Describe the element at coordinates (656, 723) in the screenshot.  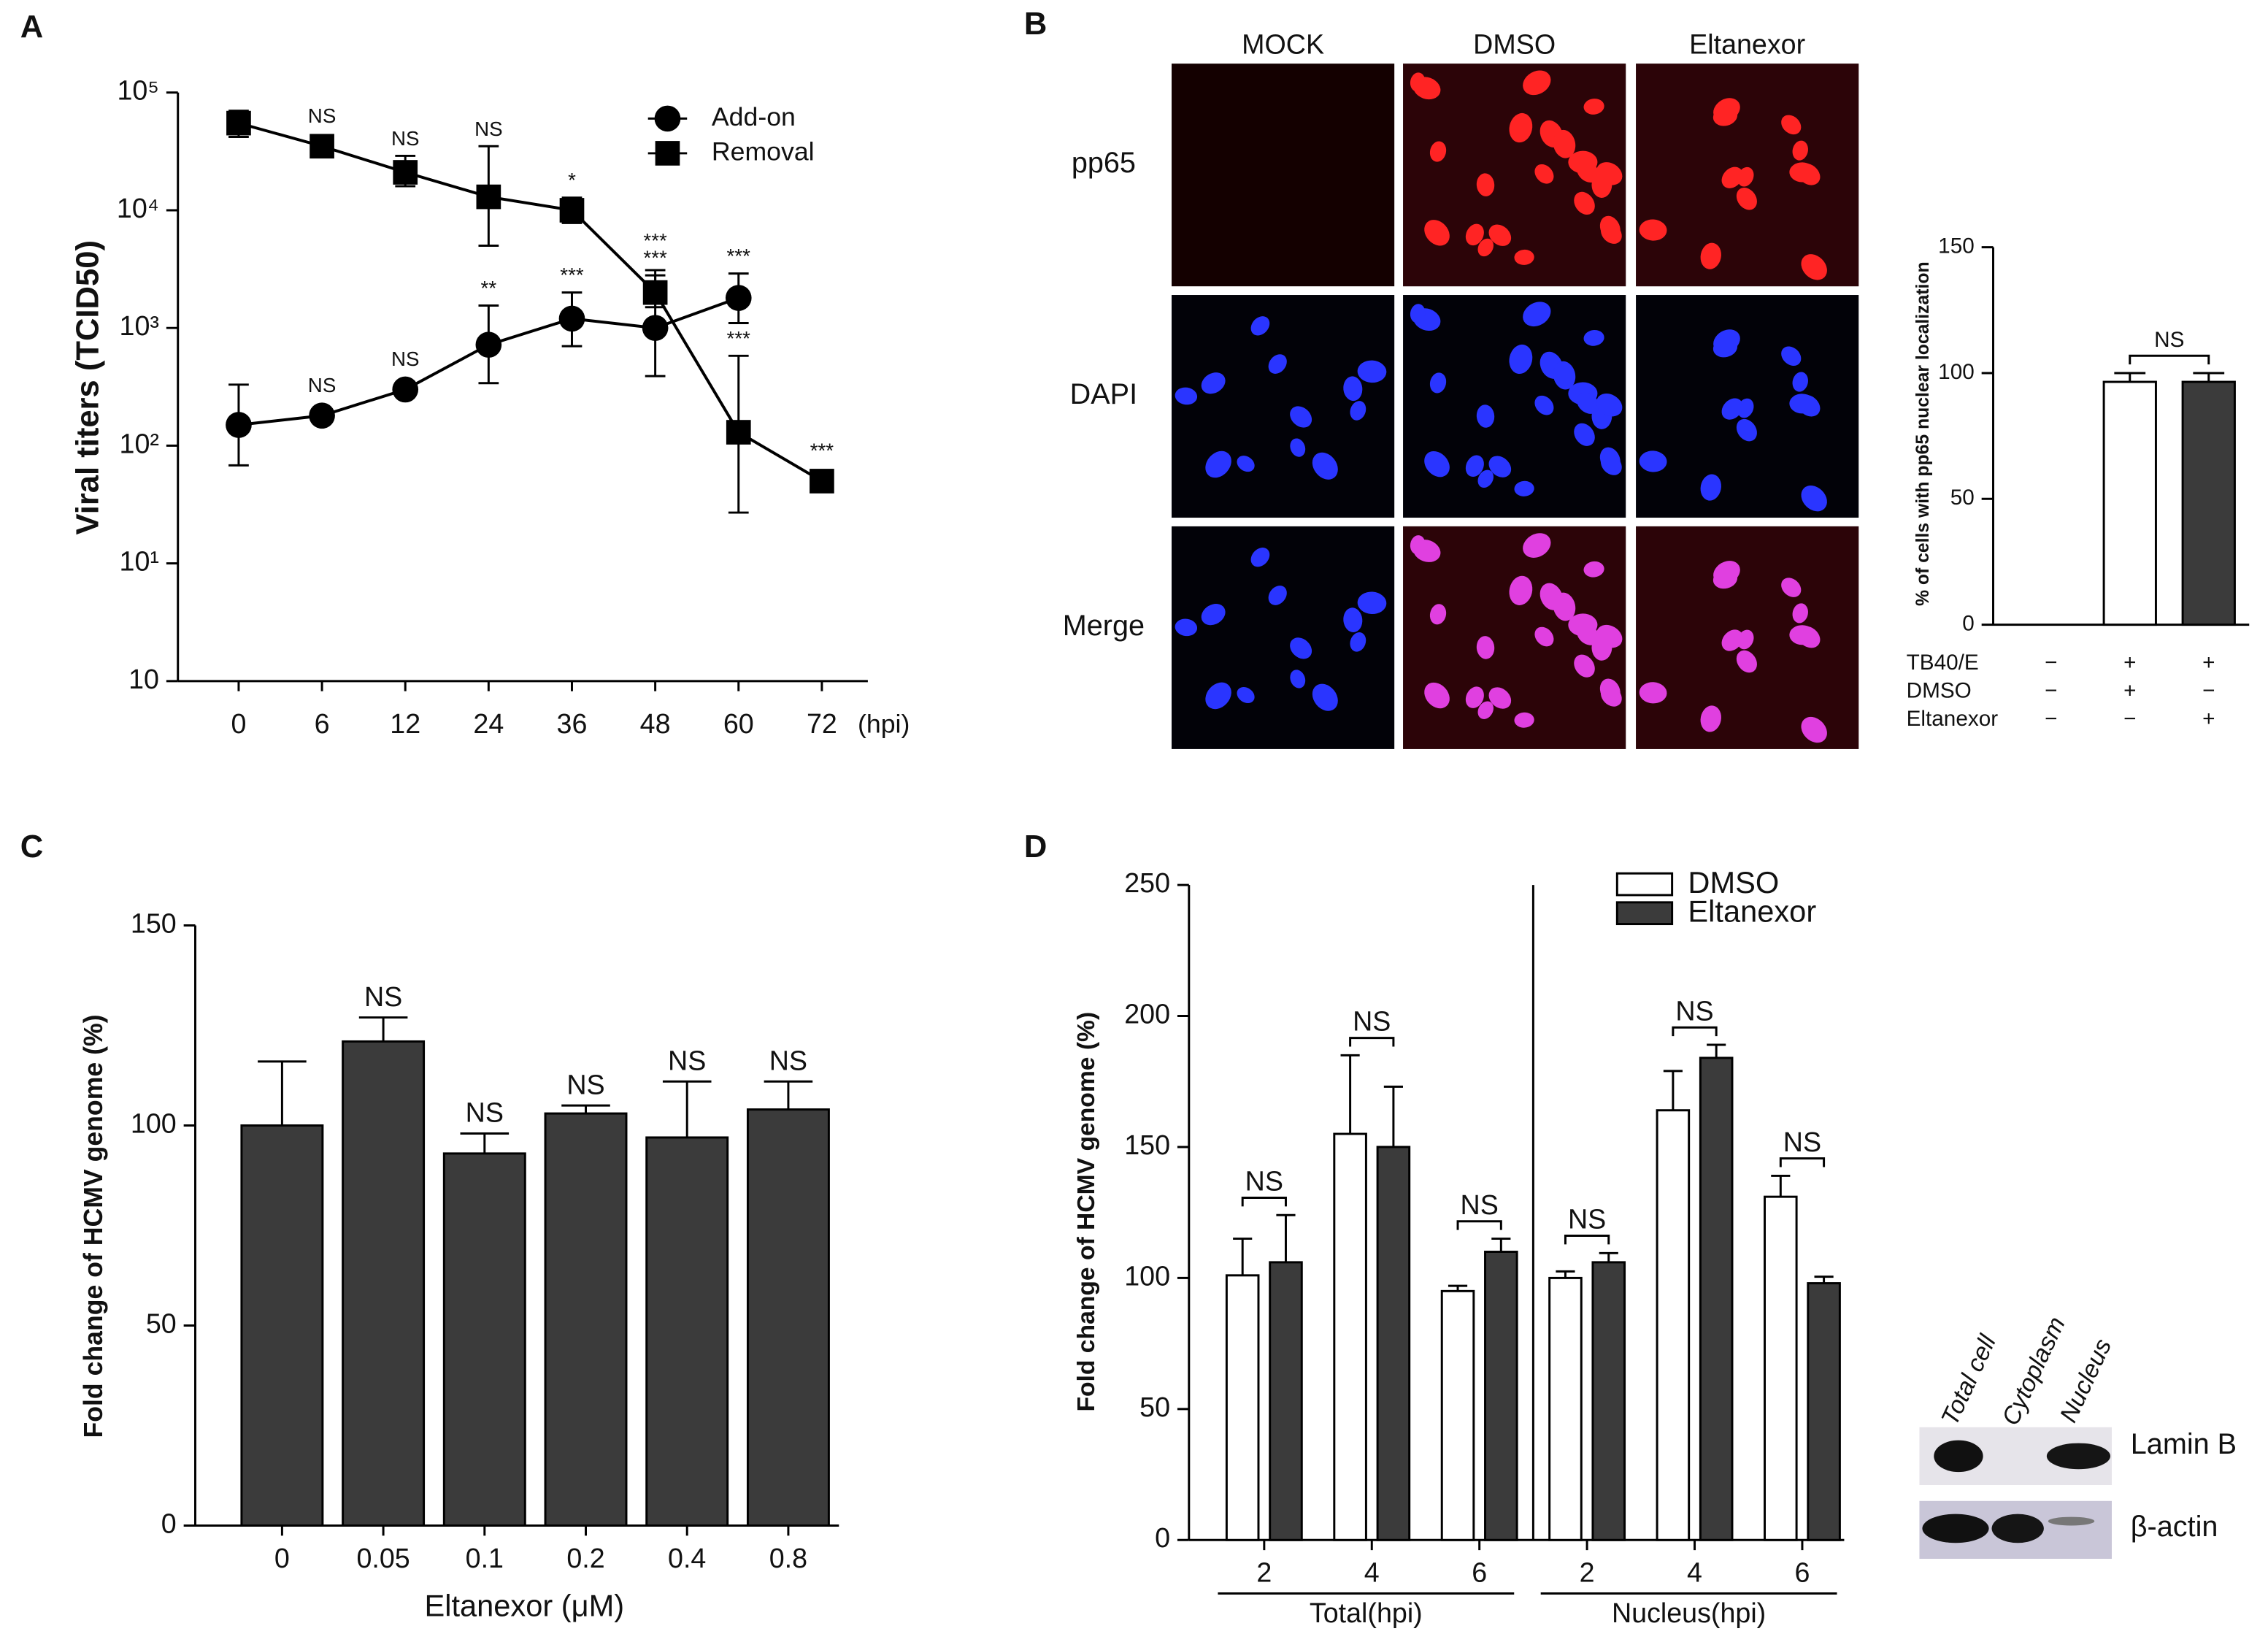
I see `x-tick-label: 48` at that location.